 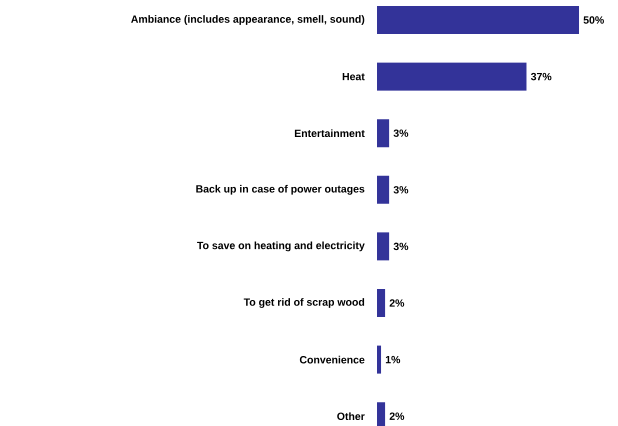 What do you see at coordinates (594, 20) in the screenshot?
I see `data-label: 50%` at bounding box center [594, 20].